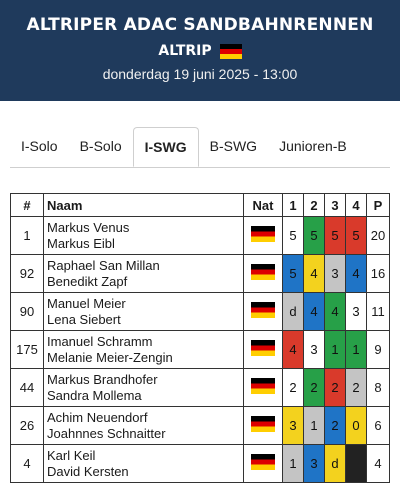 The image size is (400, 499). Describe the element at coordinates (185, 51) in the screenshot. I see `event-location: ALTRIP` at that location.